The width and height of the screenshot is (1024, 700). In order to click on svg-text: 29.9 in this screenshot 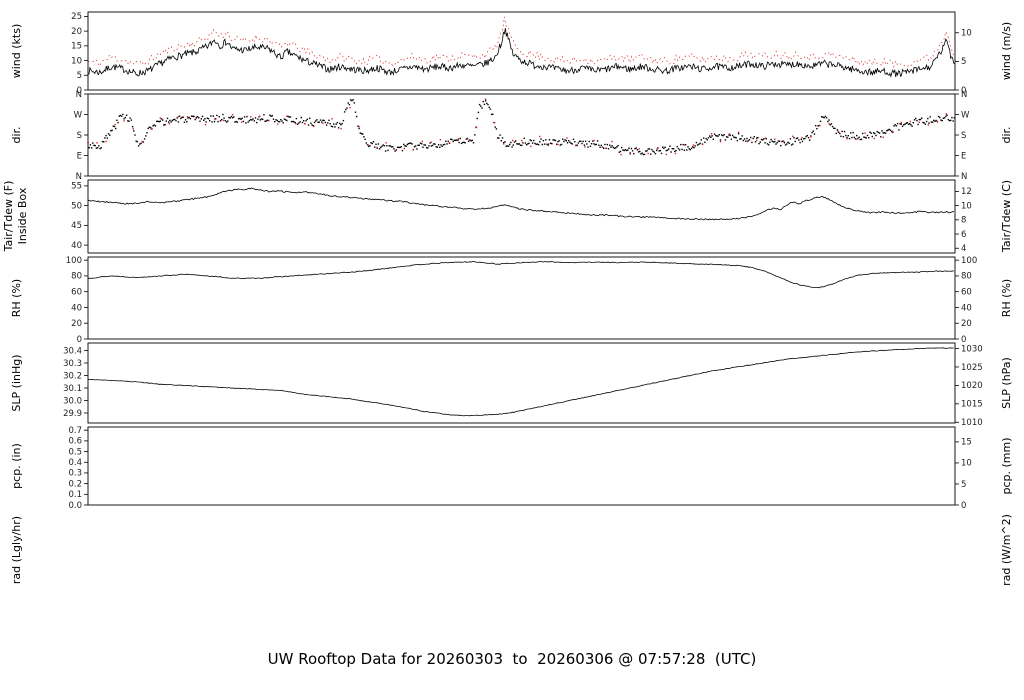, I will do `click(72, 414)`.